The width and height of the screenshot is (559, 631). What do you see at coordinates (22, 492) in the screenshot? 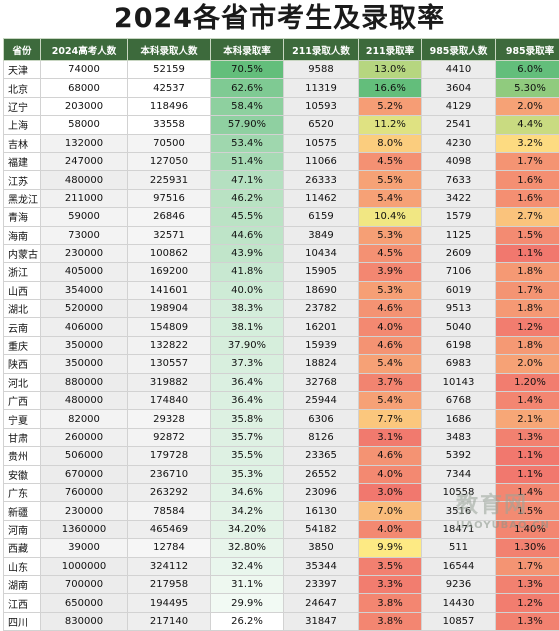
I see `cell-province: 广东` at bounding box center [22, 492].